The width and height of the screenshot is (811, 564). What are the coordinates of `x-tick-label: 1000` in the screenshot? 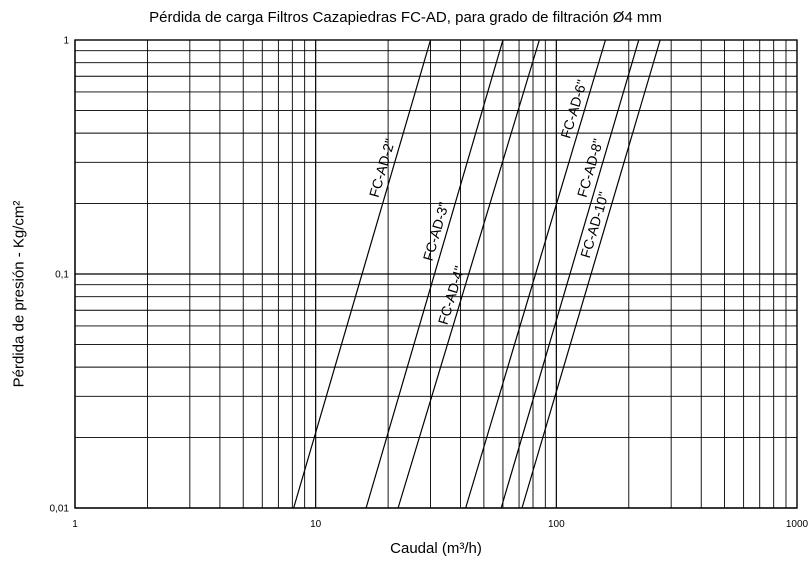 It's located at (797, 524).